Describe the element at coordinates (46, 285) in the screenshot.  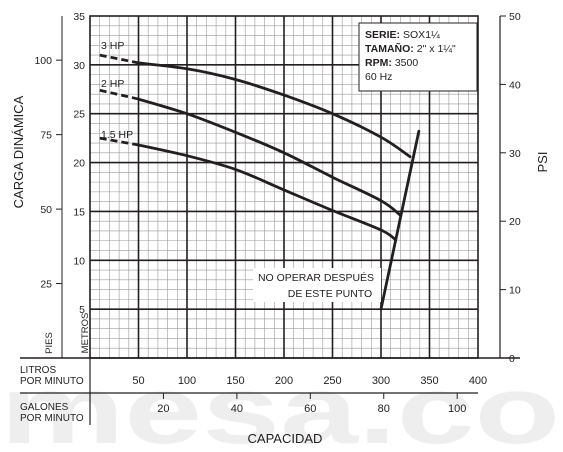
I see `pies-tick-label: 25` at that location.